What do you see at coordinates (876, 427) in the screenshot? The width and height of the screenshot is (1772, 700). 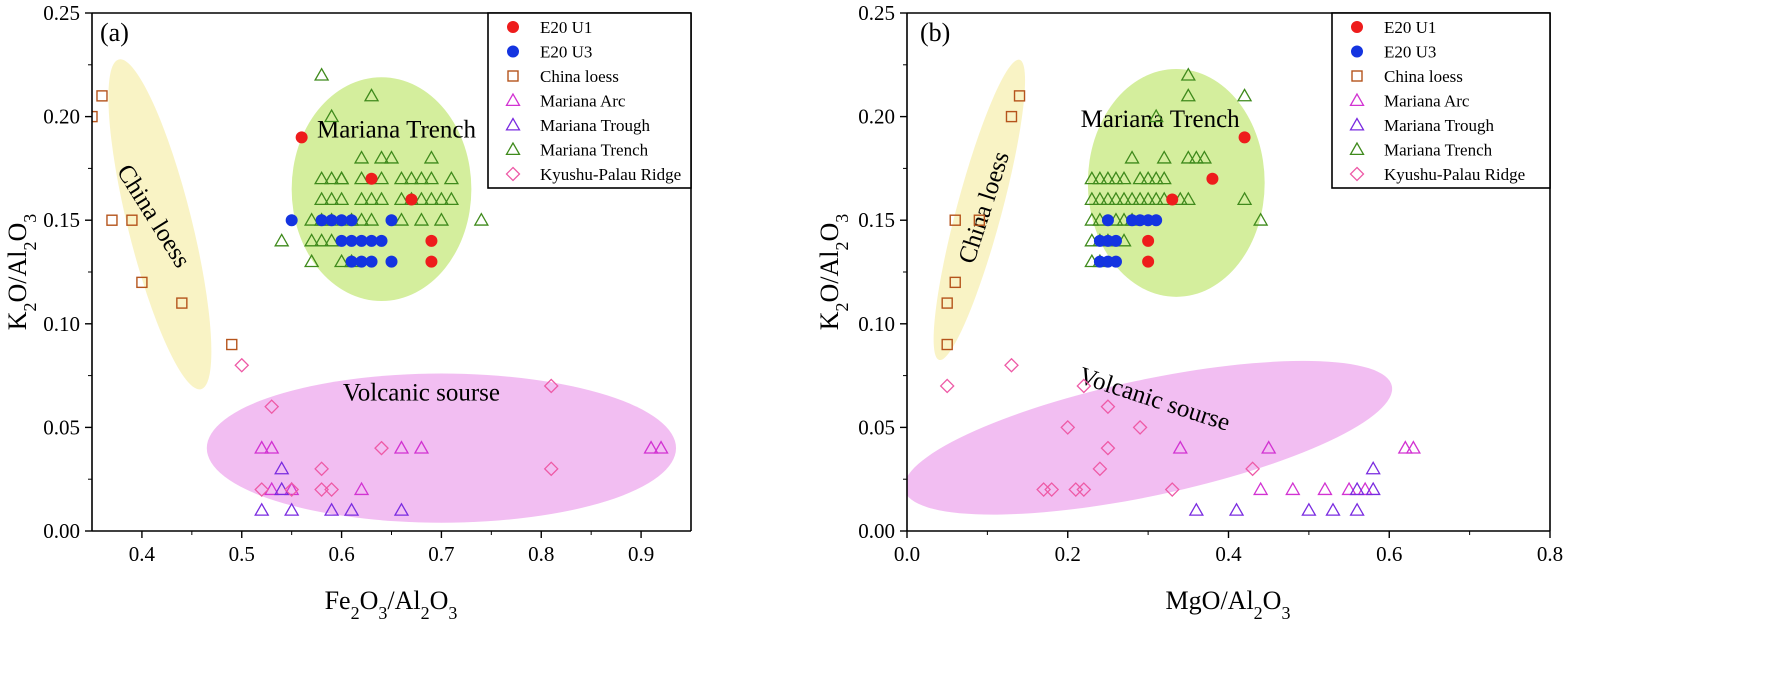 I see `y-tick-label: 0.05` at bounding box center [876, 427].